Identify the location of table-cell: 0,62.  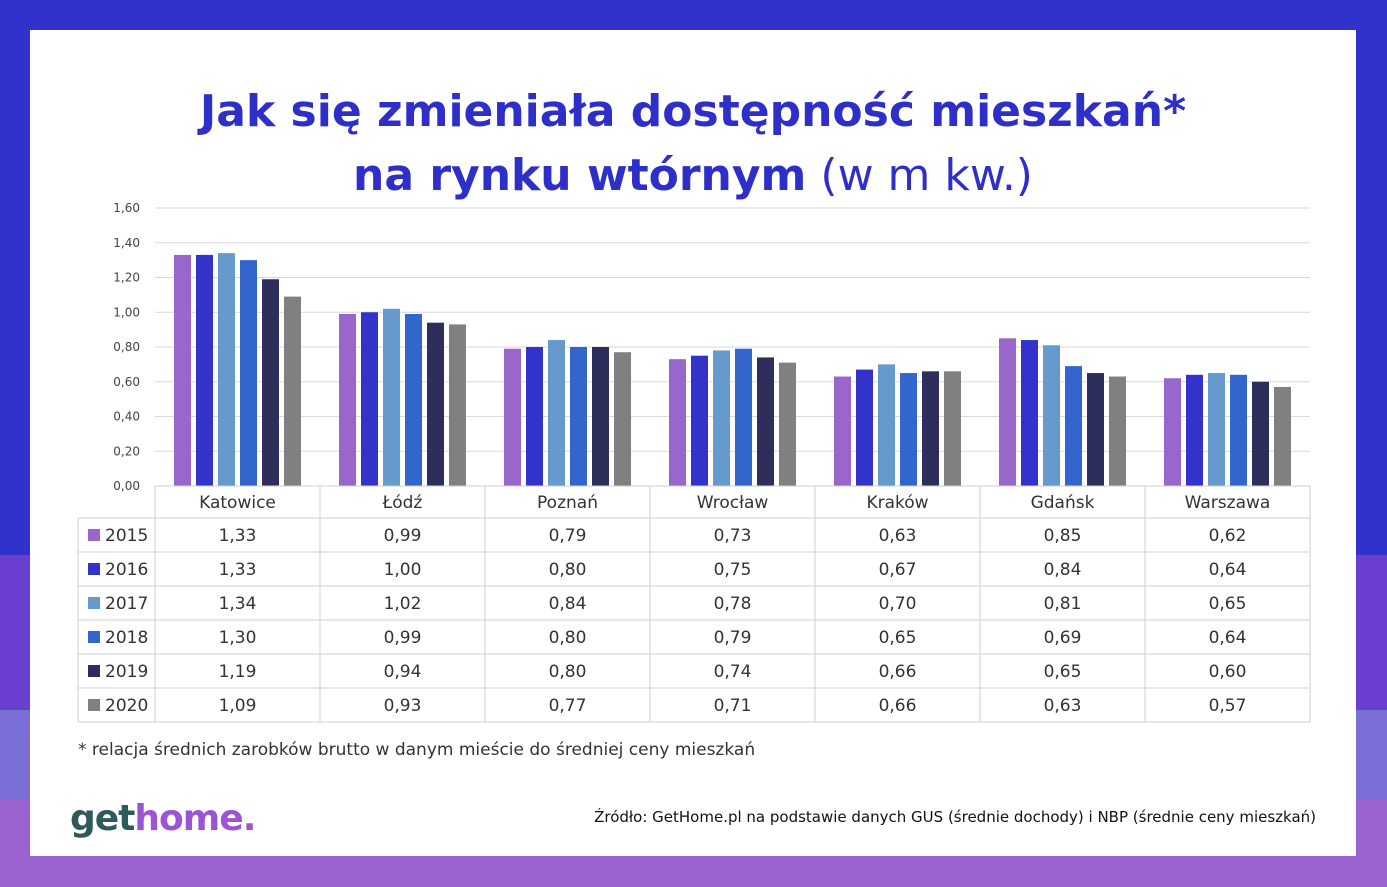
(1228, 536).